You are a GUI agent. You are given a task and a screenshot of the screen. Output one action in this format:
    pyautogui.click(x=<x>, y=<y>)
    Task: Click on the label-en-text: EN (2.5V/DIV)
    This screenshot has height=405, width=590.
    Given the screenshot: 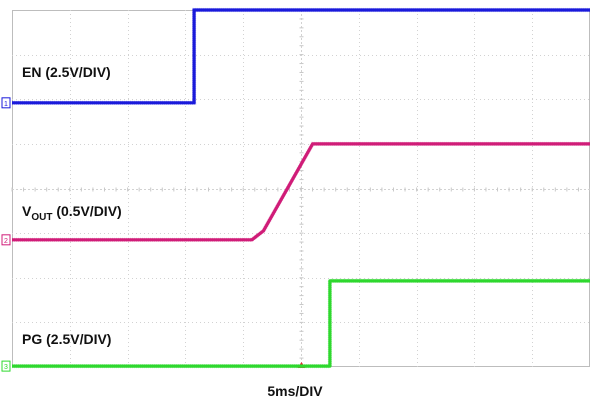 What is the action you would take?
    pyautogui.click(x=66, y=72)
    